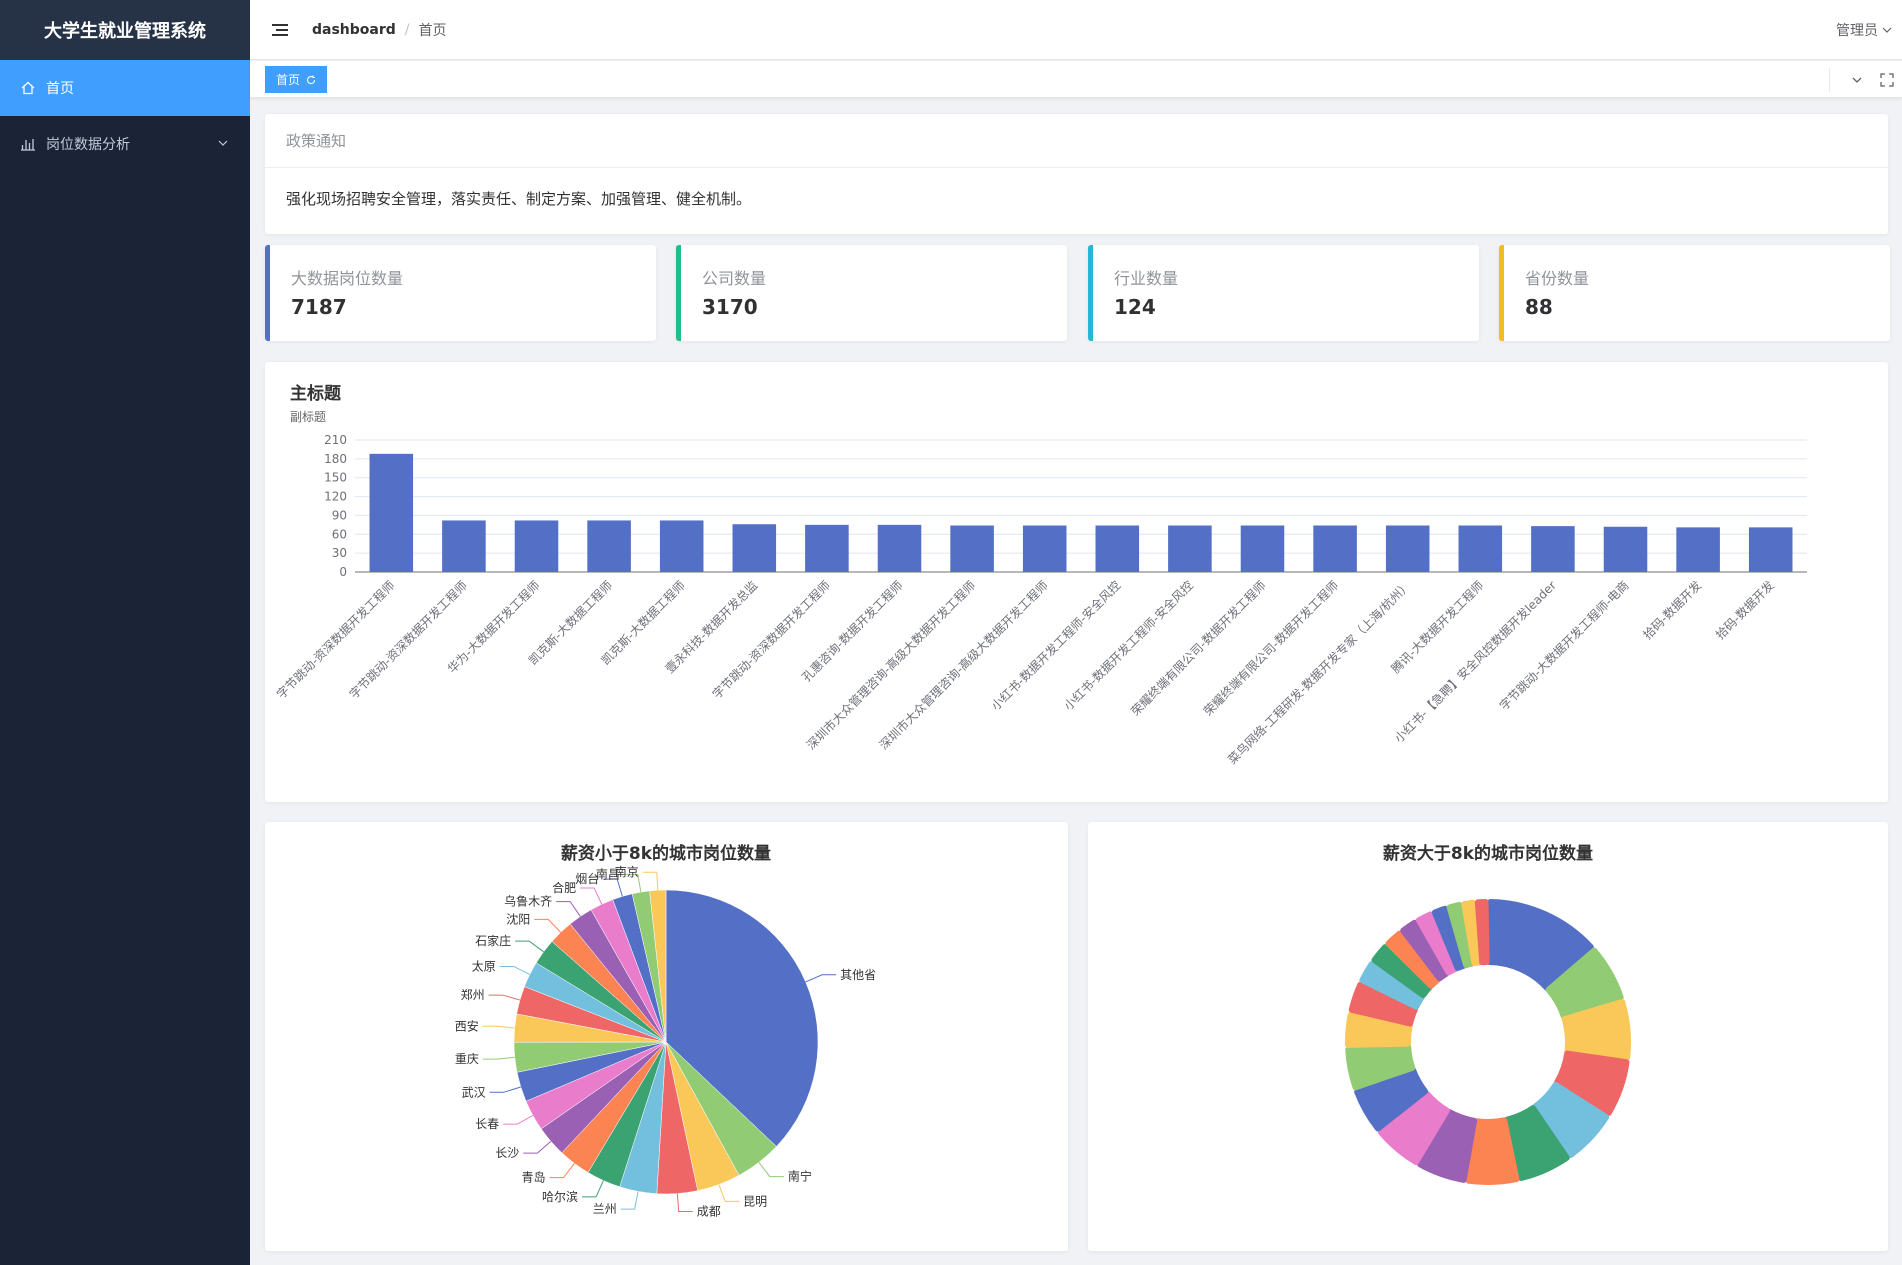 The height and width of the screenshot is (1265, 1902). I want to click on pie-slice, so click(742, 1018).